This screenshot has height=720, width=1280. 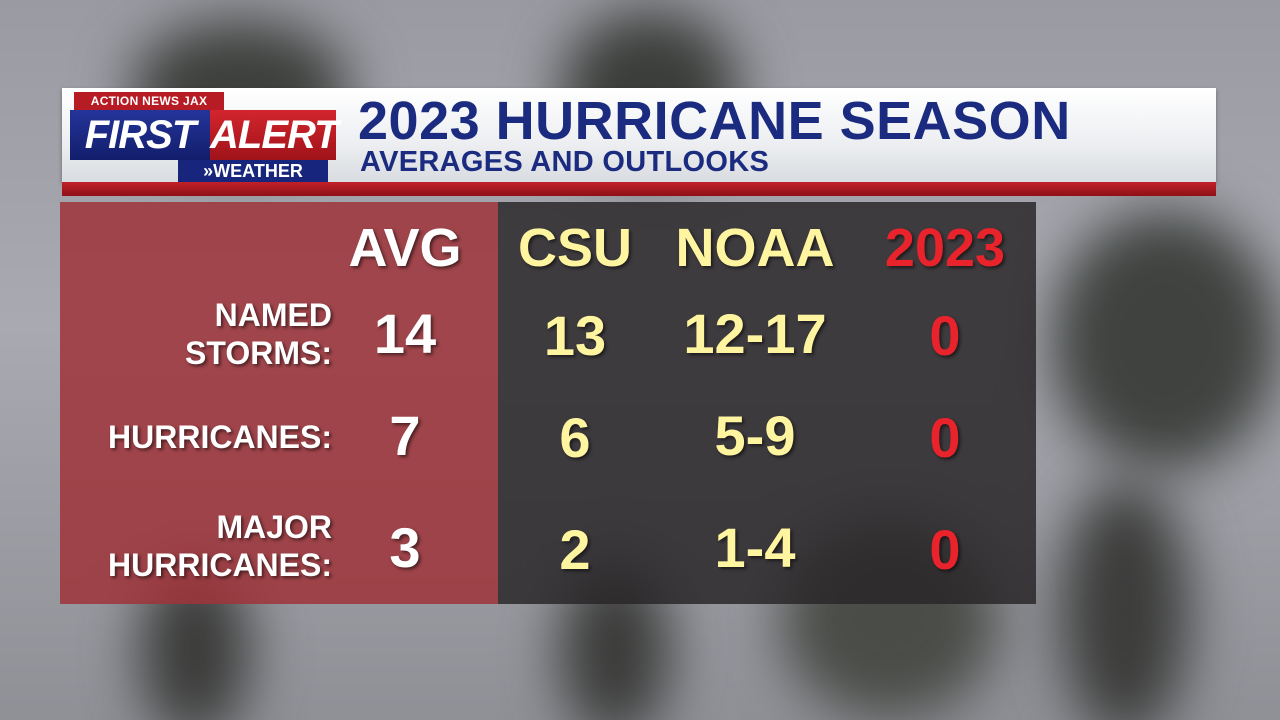 What do you see at coordinates (274, 135) in the screenshot?
I see `logo-alert-text: ALERT` at bounding box center [274, 135].